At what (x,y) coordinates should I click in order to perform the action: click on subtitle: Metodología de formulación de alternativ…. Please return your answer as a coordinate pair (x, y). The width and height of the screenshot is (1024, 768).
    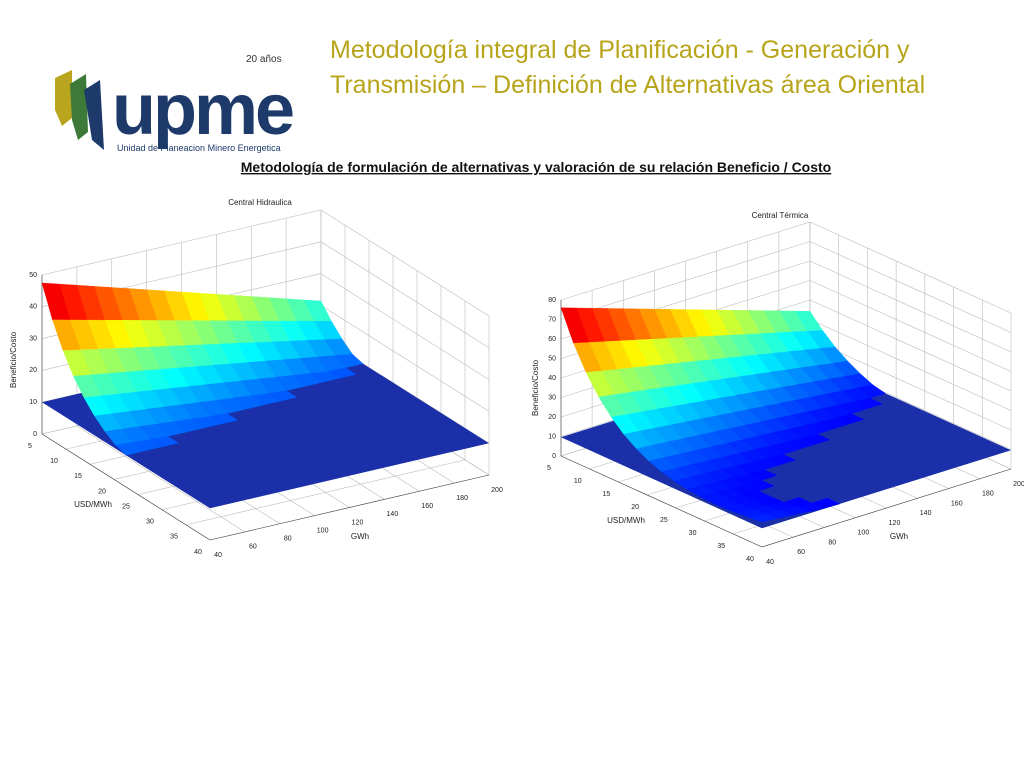
    Looking at the image, I should click on (536, 167).